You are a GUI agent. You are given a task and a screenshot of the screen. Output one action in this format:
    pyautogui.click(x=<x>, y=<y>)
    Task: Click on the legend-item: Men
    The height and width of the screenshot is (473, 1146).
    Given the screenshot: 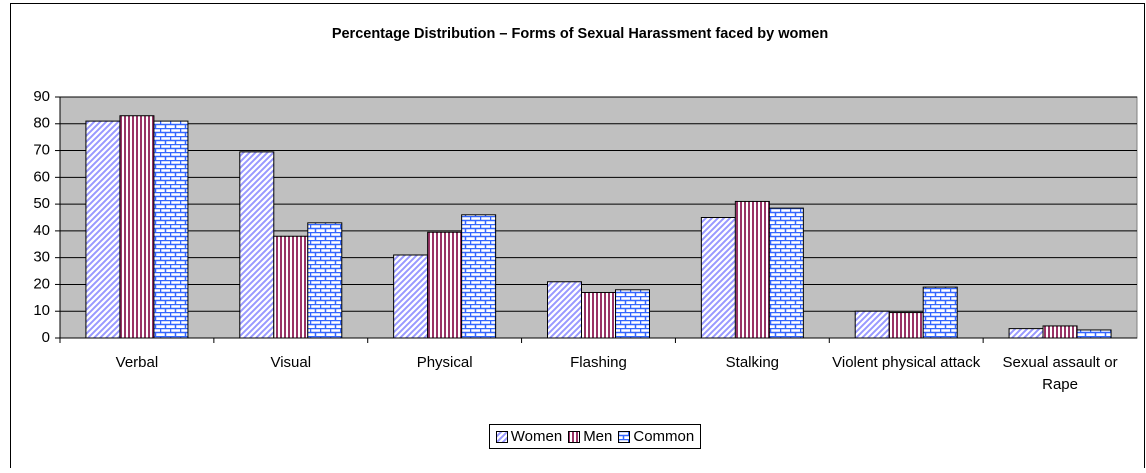 What is the action you would take?
    pyautogui.click(x=590, y=436)
    